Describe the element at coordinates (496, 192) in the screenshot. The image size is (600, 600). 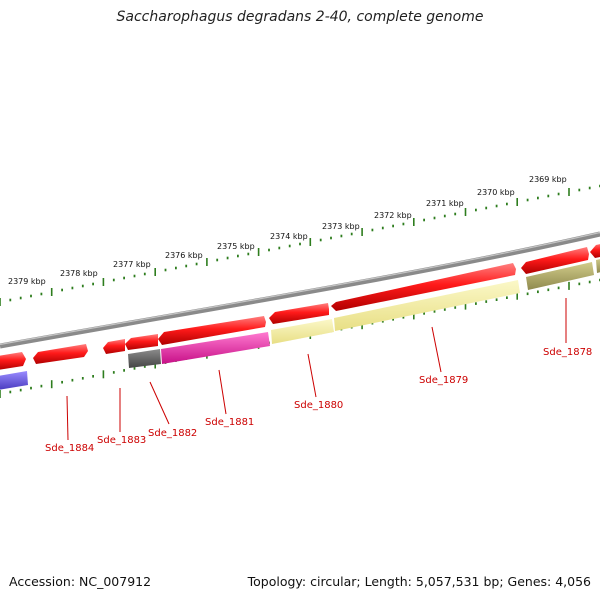
I see `kbp-label: 2370 kbp` at that location.